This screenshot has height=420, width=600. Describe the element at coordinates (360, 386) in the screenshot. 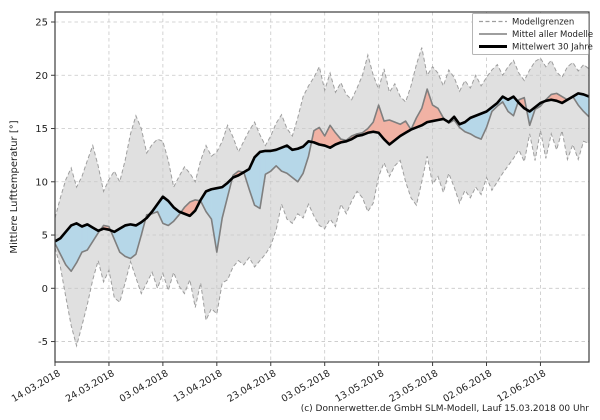

I see `x-tick-label: 13.05.2018` at that location.